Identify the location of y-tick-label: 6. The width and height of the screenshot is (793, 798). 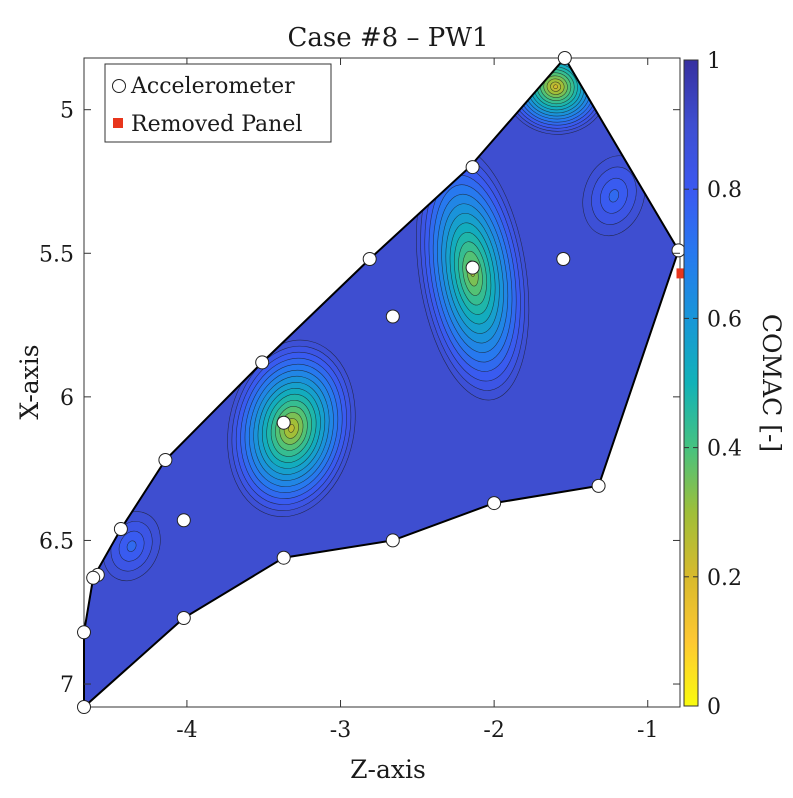
(67, 398).